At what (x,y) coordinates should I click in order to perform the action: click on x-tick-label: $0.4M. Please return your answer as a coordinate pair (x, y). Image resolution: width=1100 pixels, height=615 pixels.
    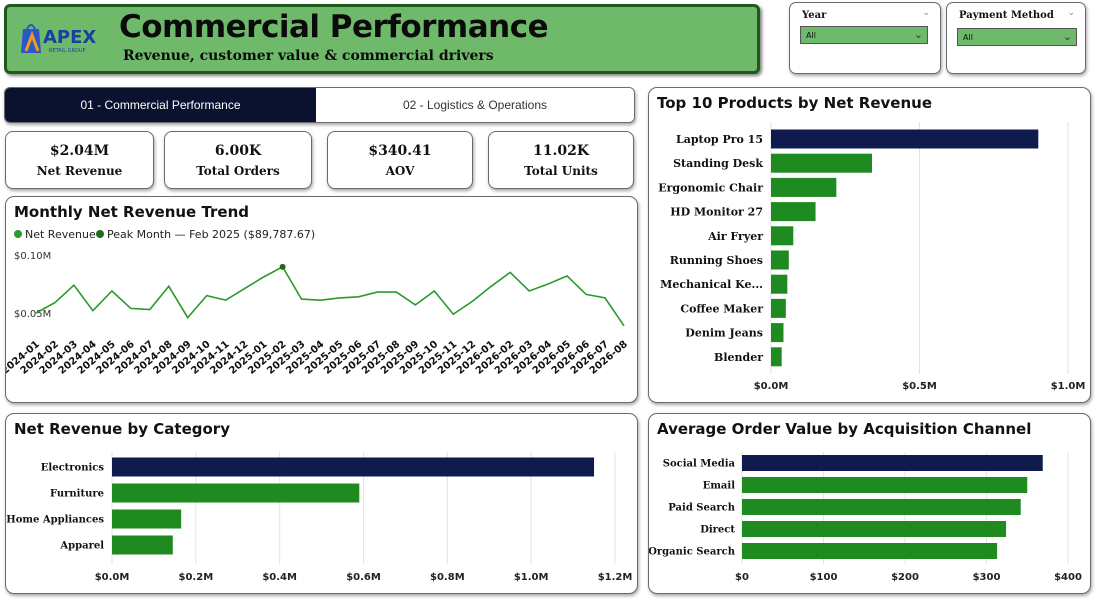
    Looking at the image, I should click on (279, 577).